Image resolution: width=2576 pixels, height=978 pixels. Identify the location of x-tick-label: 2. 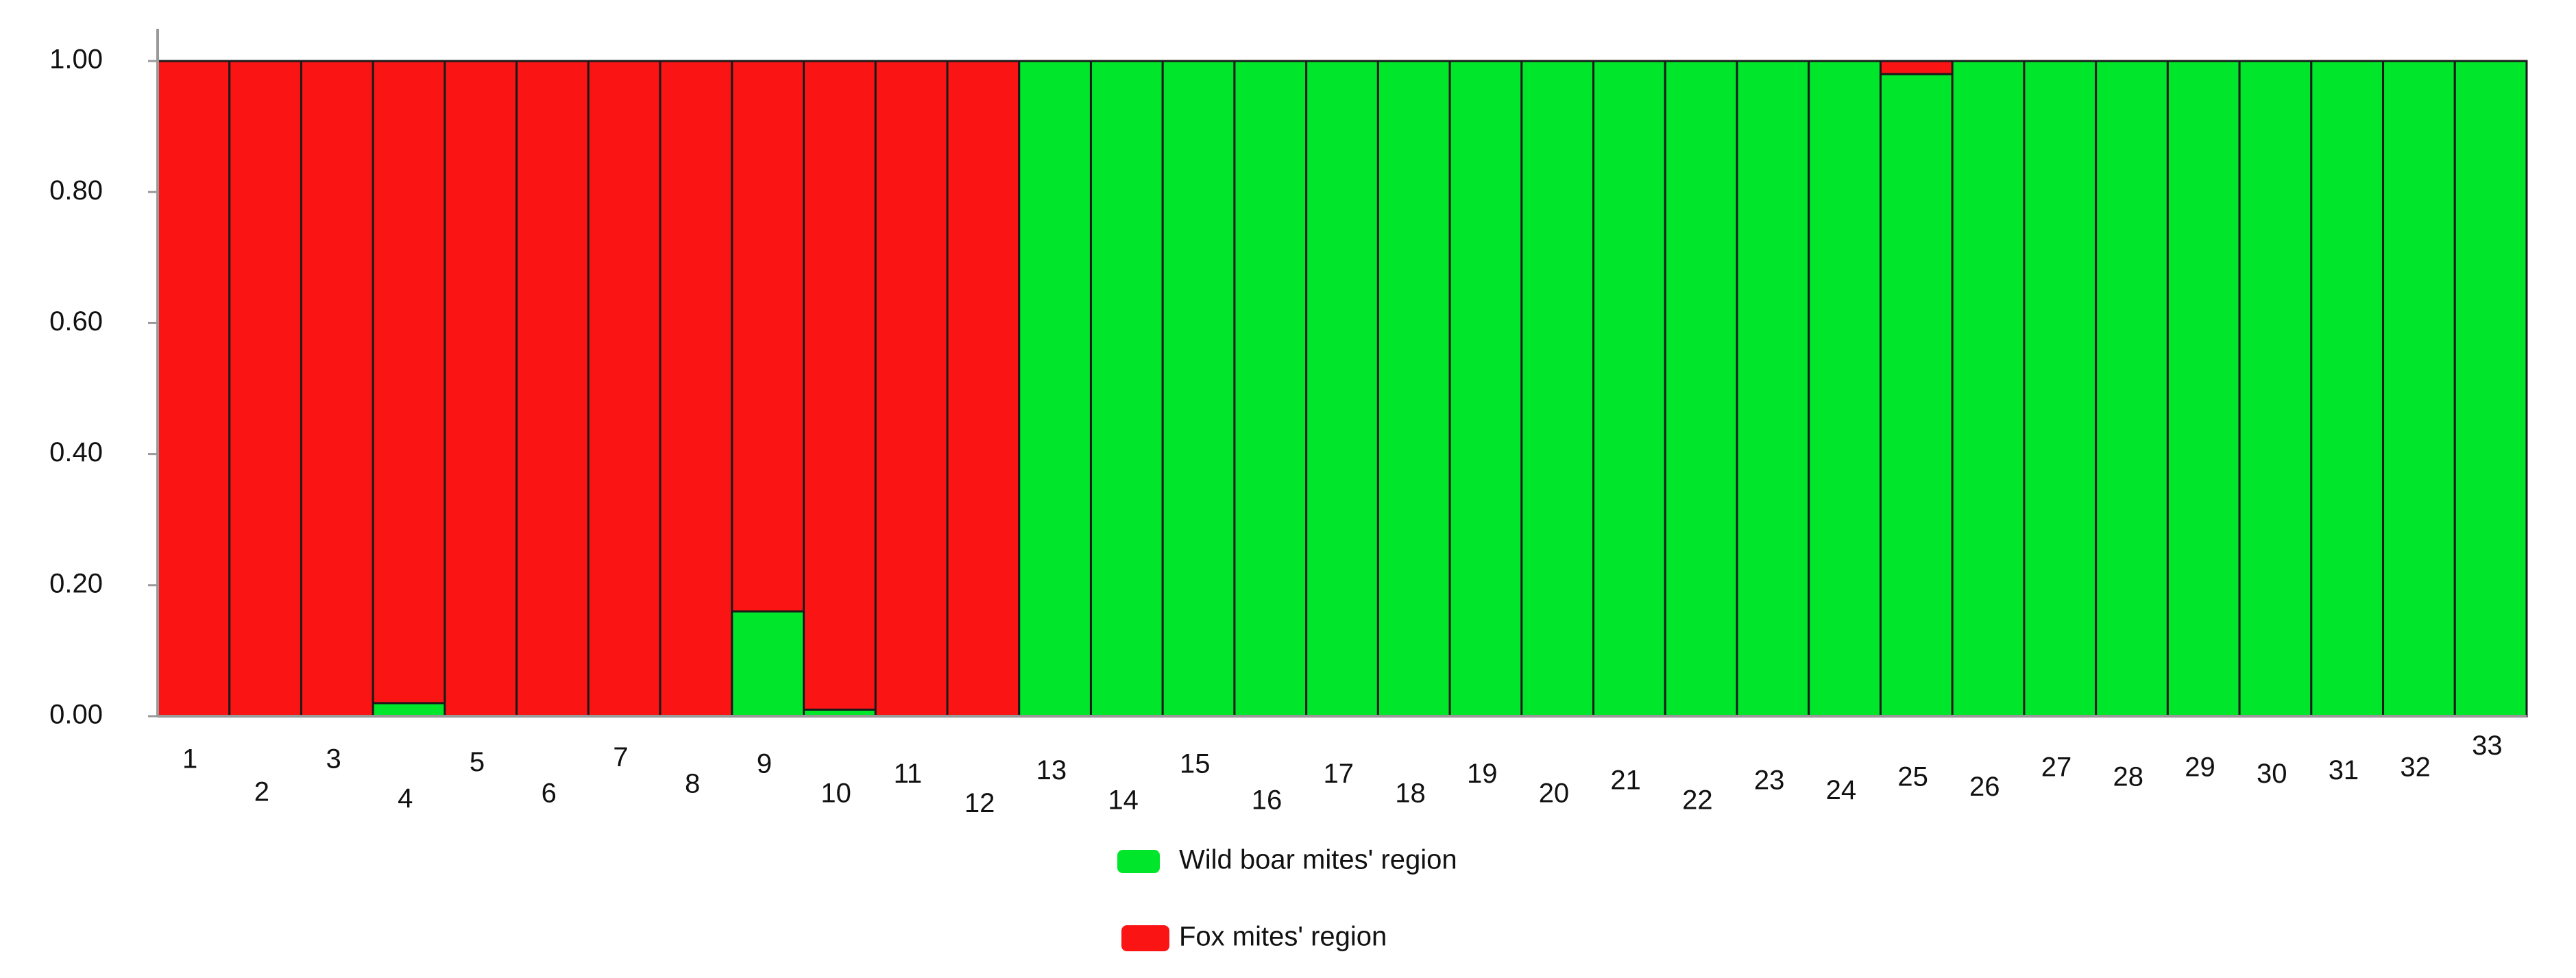
(261, 792).